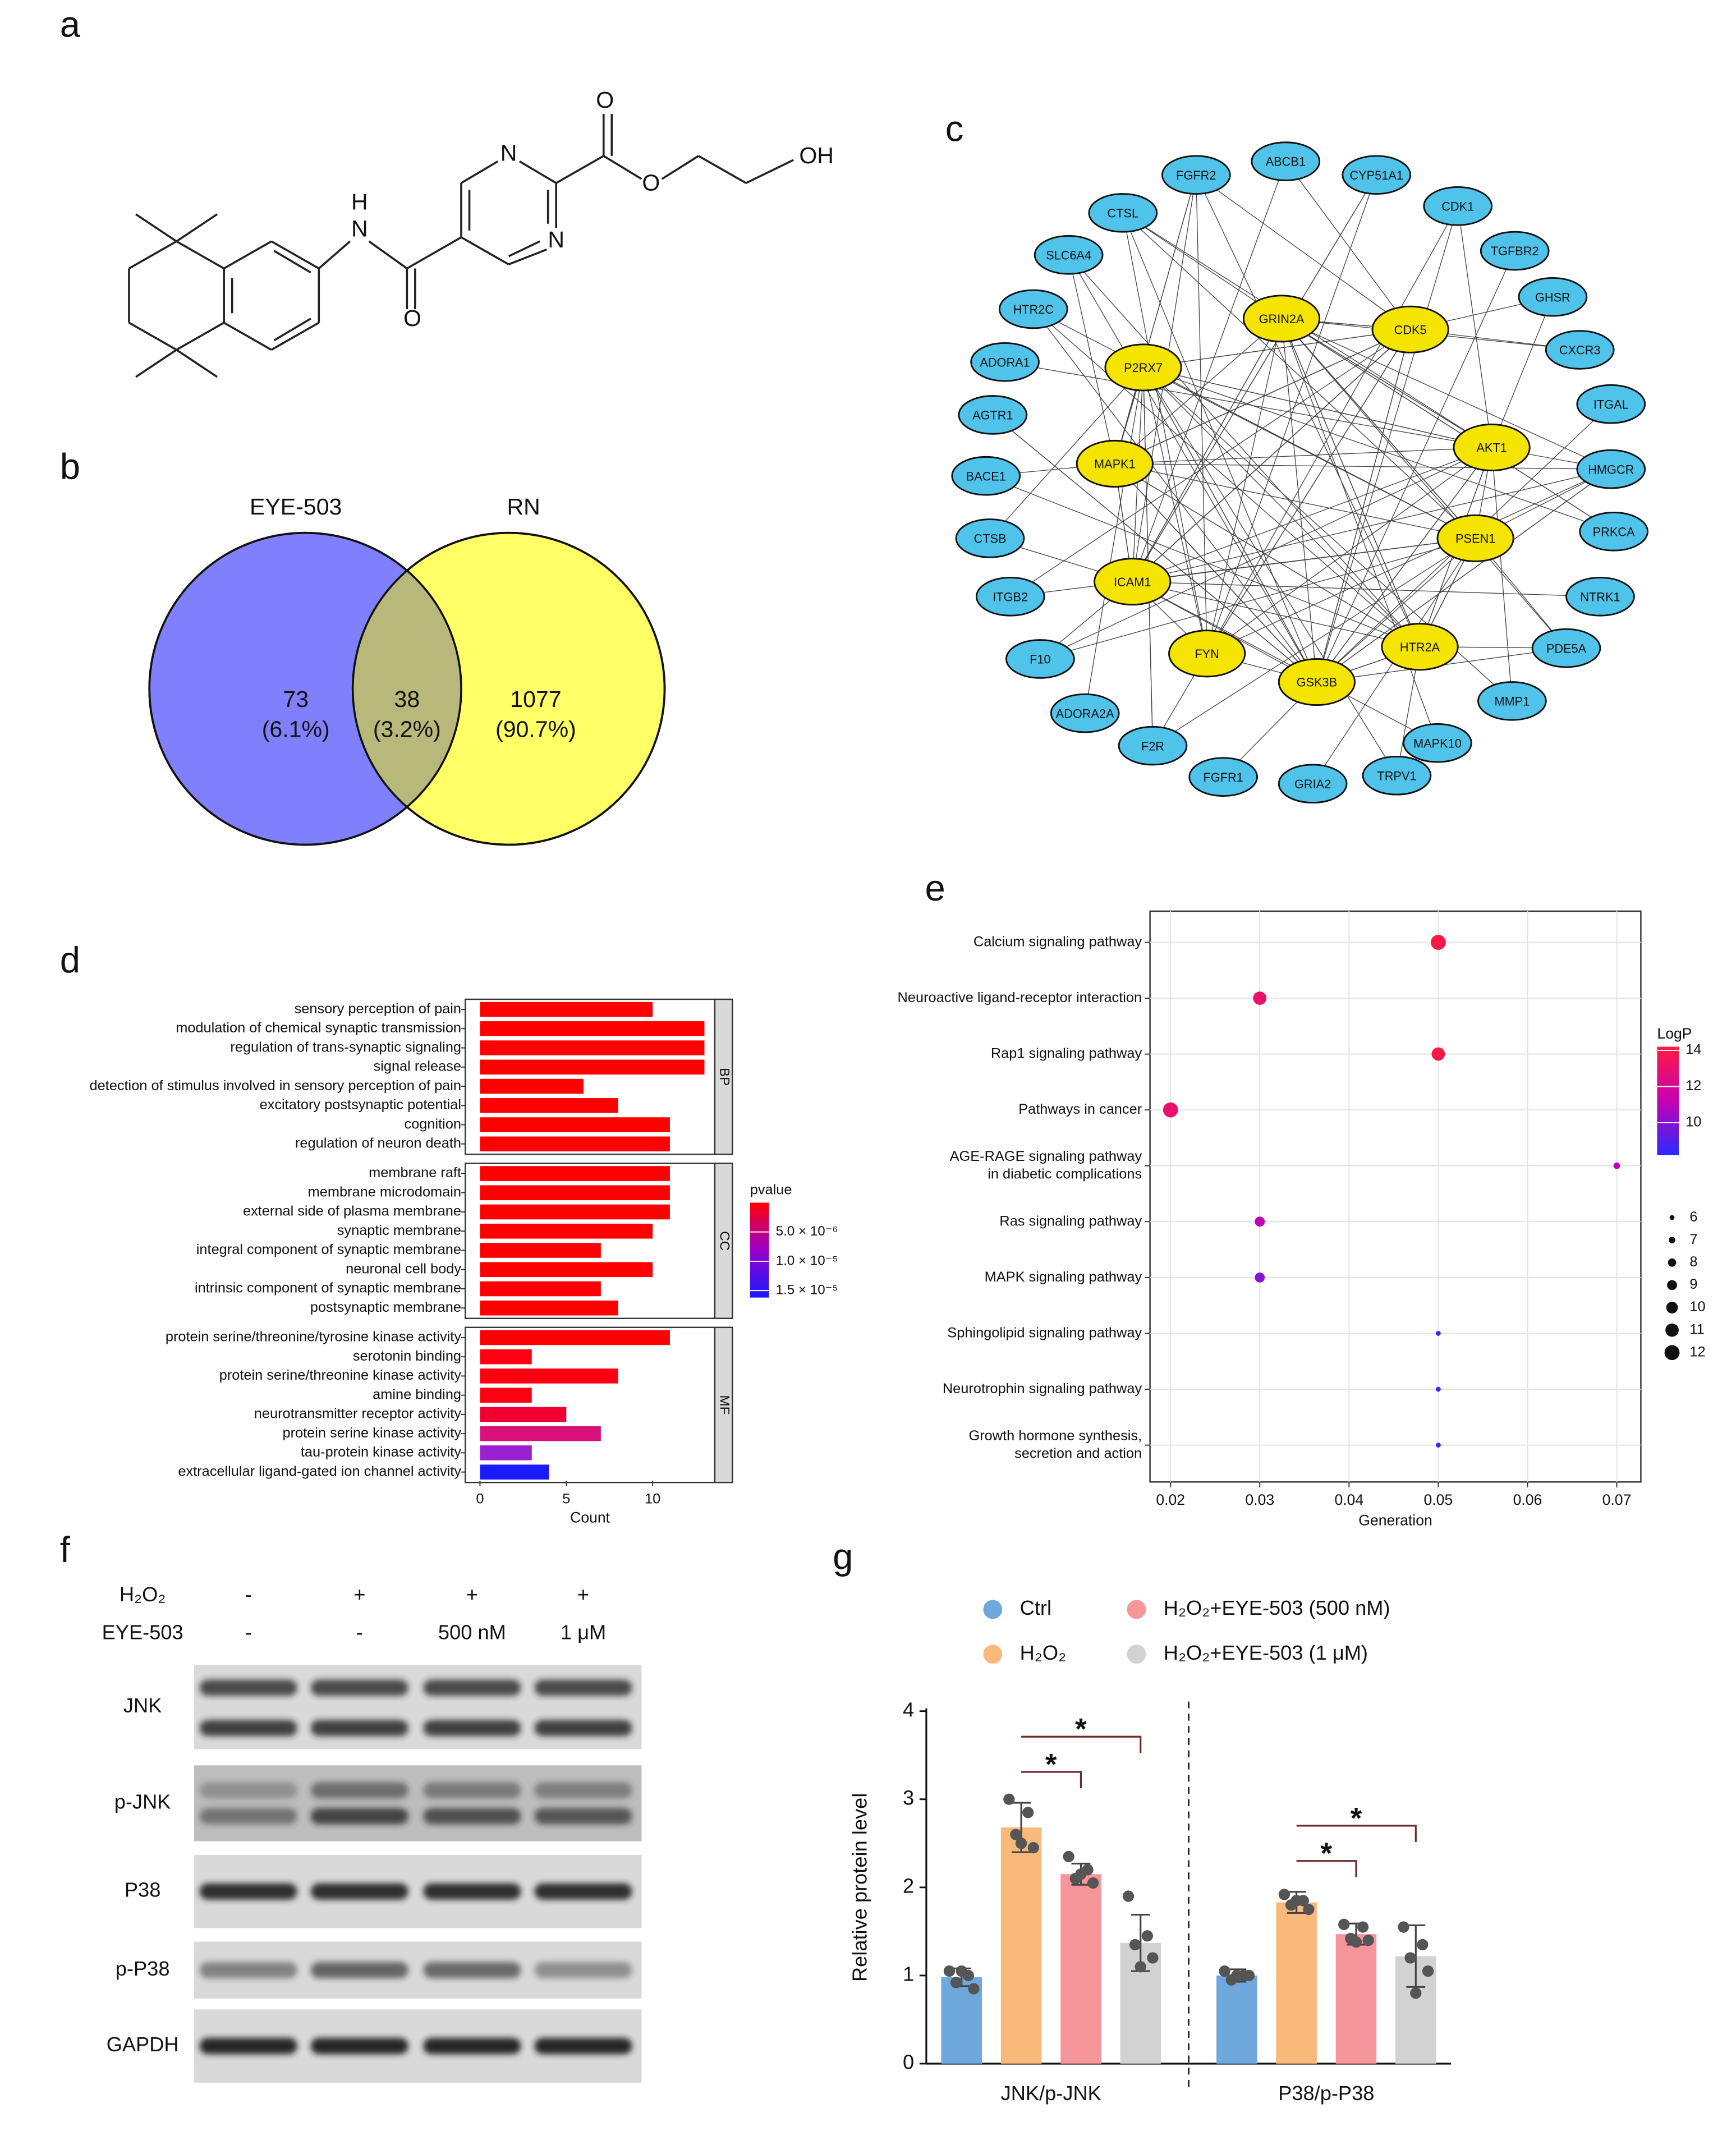  I want to click on node-label: FGFR2, so click(1196, 175).